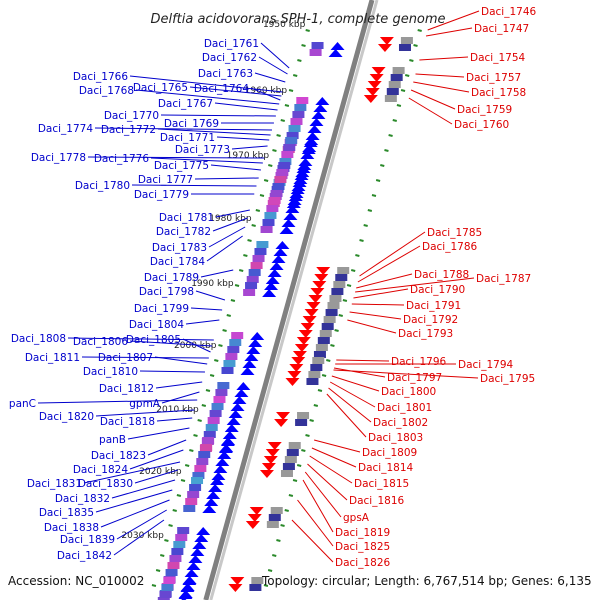 This screenshot has height=600, width=600. I want to click on gene-label: Daci_1774, so click(66, 129).